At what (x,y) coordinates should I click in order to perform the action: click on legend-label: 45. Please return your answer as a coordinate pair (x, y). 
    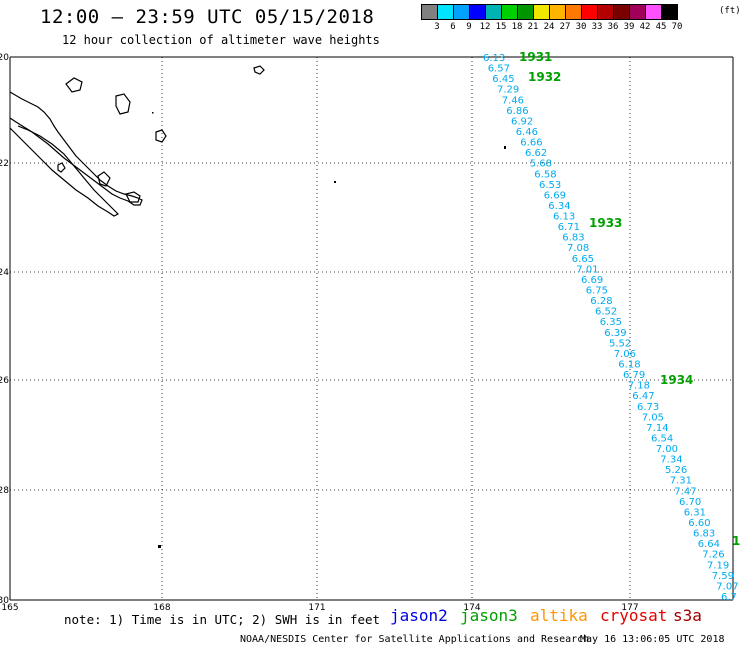
    Looking at the image, I should click on (661, 27).